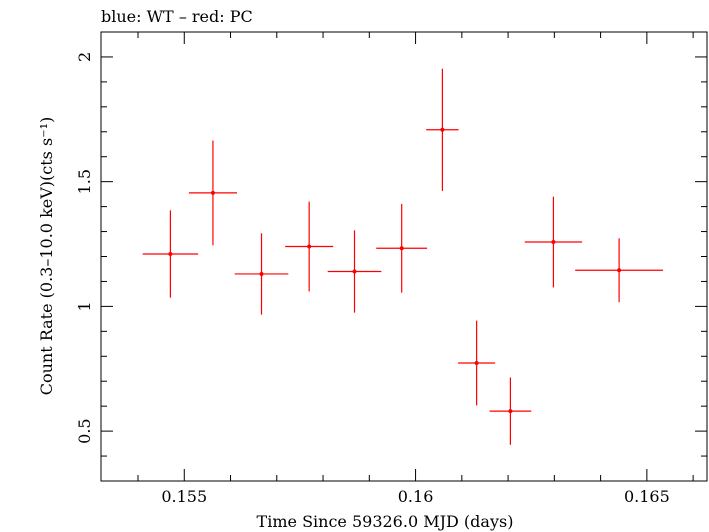 This screenshot has height=532, width=709. Describe the element at coordinates (177, 16) in the screenshot. I see `chart-title: blue: WT – red: PC` at that location.